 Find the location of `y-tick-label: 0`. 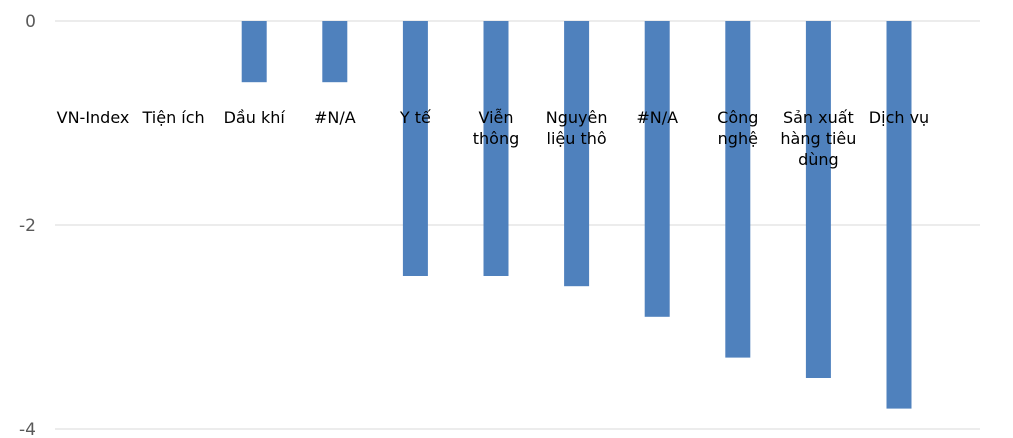

y-tick-label: 0 is located at coordinates (30, 22).